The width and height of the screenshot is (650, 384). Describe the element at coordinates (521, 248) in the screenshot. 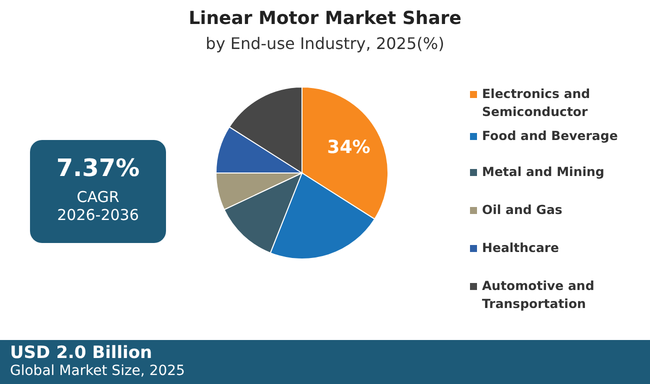

I see `legend-label: Healthcare` at that location.